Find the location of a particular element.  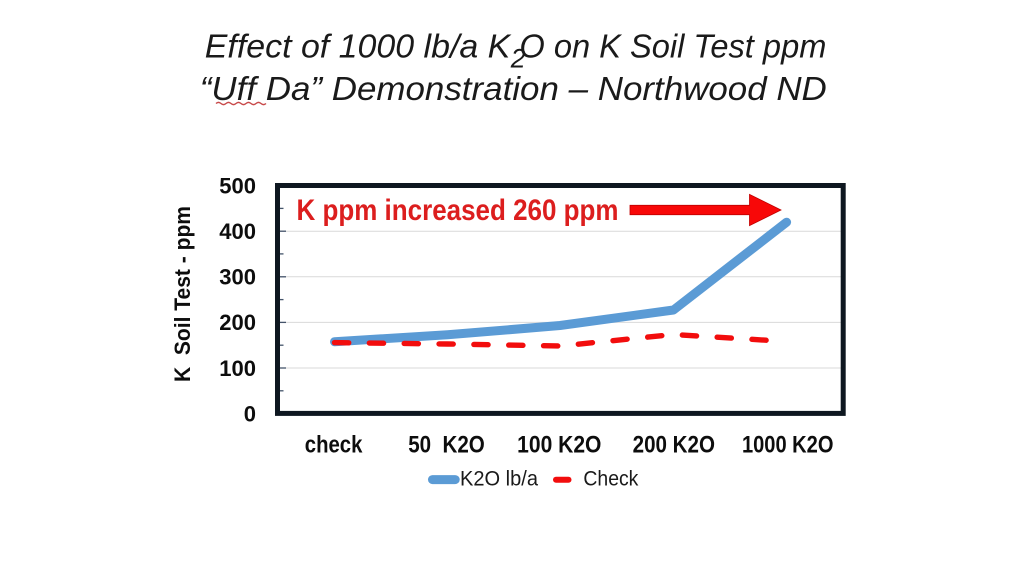

svg-text: 100 is located at coordinates (237, 368).